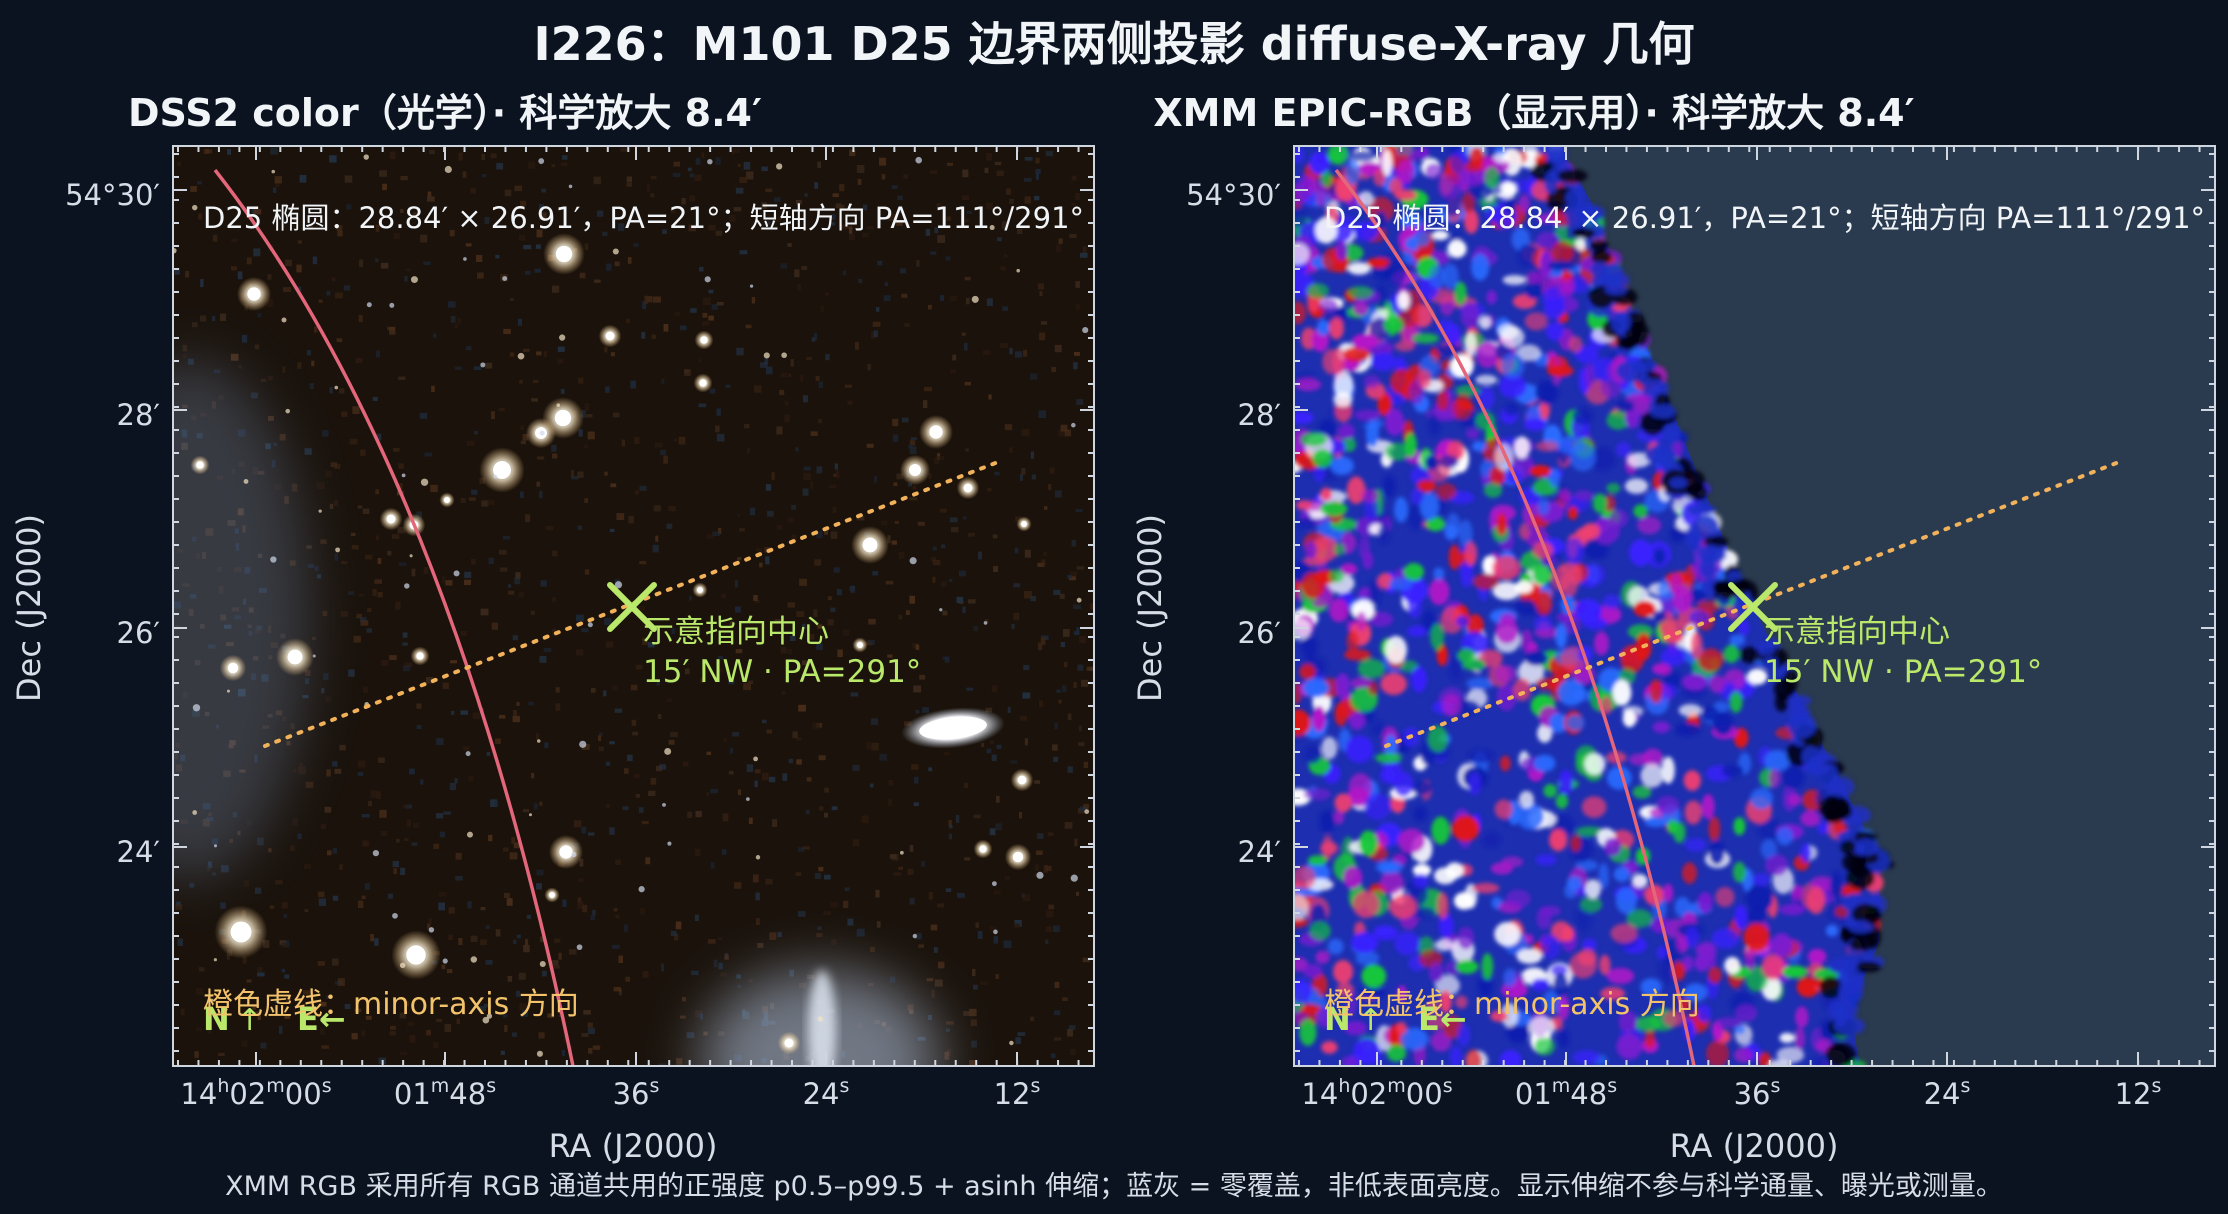  What do you see at coordinates (564, 254) in the screenshot?
I see `star-core` at bounding box center [564, 254].